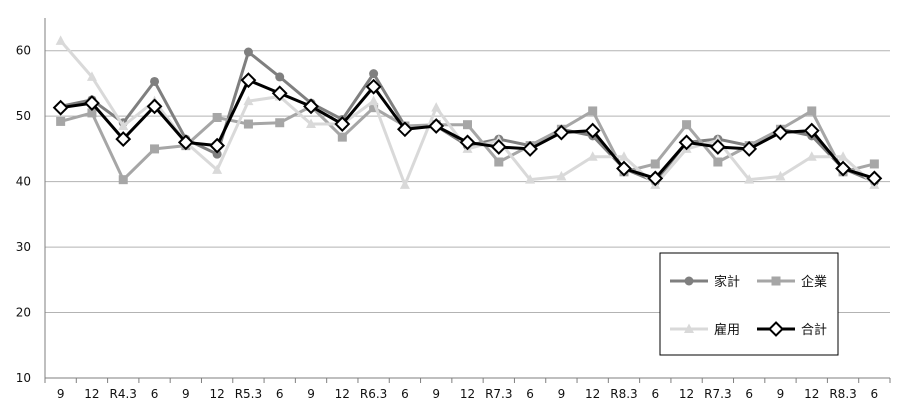  Describe the element at coordinates (727, 282) in the screenshot. I see `legend-label: 家計` at that location.